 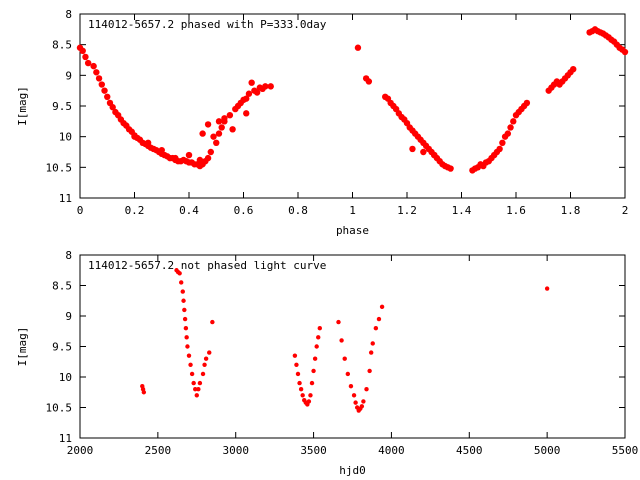 What do you see at coordinates (207, 24) in the screenshot?
I see `chart-title: 114012-5657.2 phased with P=333.0day` at bounding box center [207, 24].